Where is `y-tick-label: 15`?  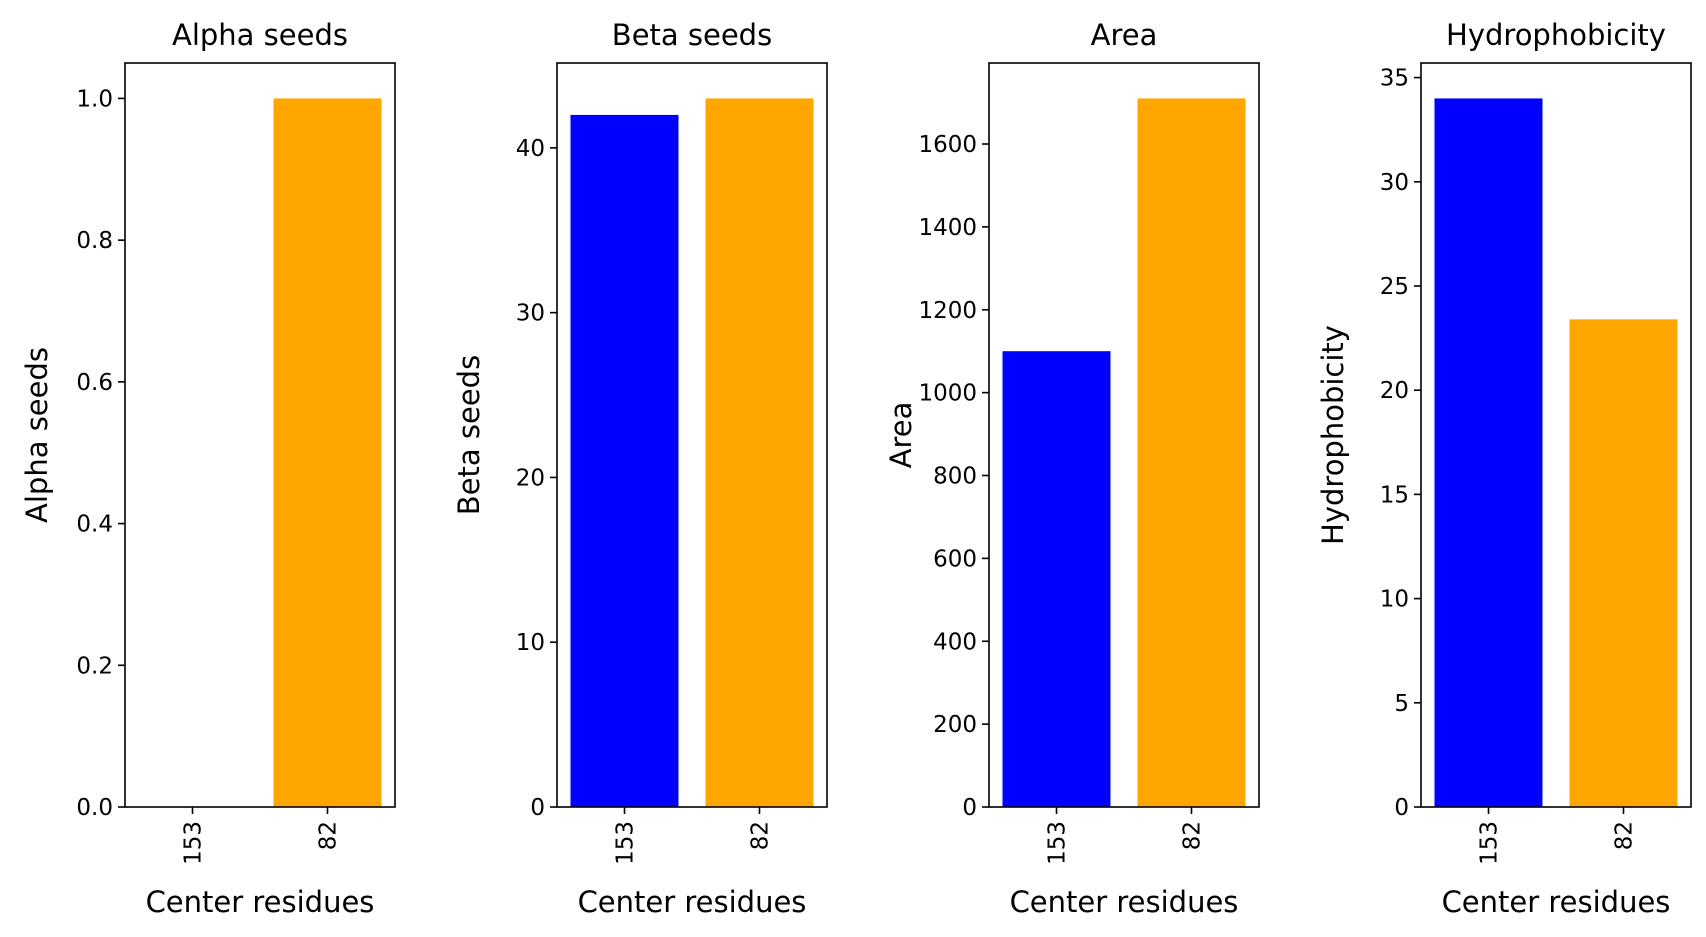 y-tick-label: 15 is located at coordinates (1394, 495).